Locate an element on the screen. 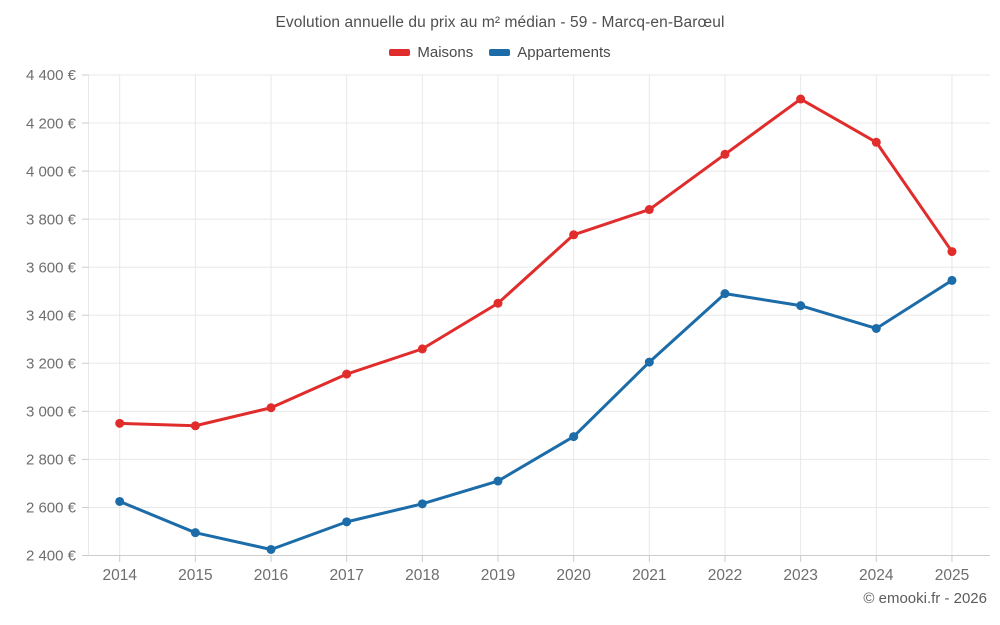  x-axis-label: 2024 is located at coordinates (876, 575).